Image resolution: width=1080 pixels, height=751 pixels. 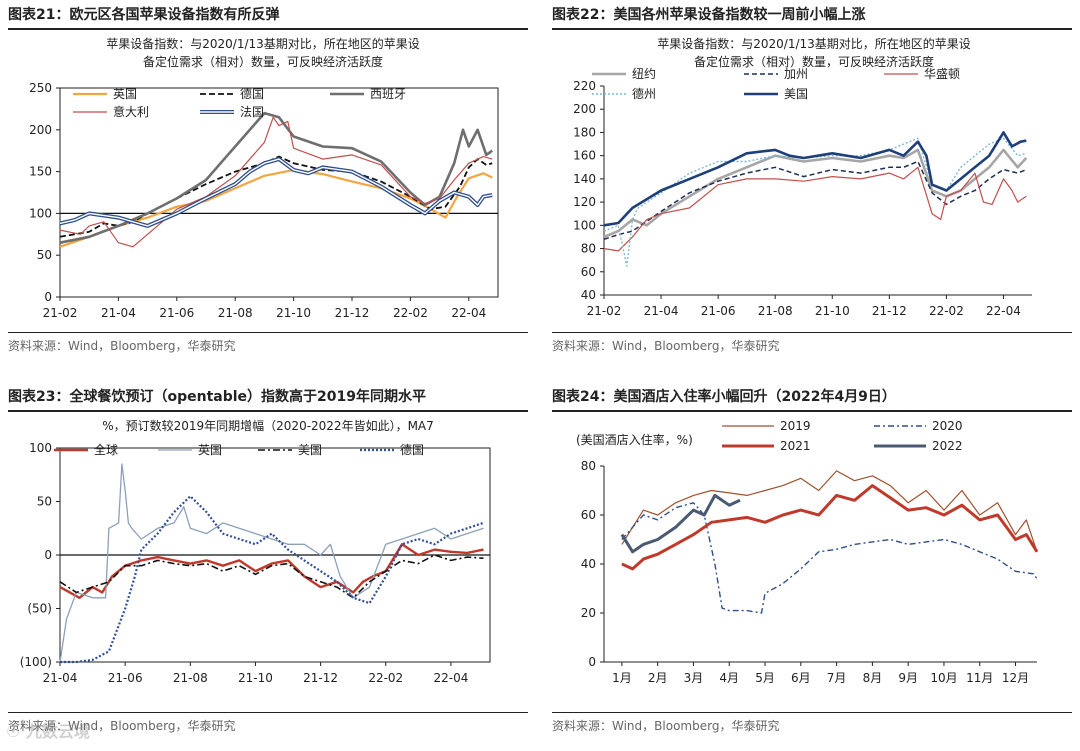 What do you see at coordinates (812, 398) in the screenshot?
I see `figure-title: 图表24：美国酒店入住率小幅回升（2022年4月9日）` at bounding box center [812, 398].